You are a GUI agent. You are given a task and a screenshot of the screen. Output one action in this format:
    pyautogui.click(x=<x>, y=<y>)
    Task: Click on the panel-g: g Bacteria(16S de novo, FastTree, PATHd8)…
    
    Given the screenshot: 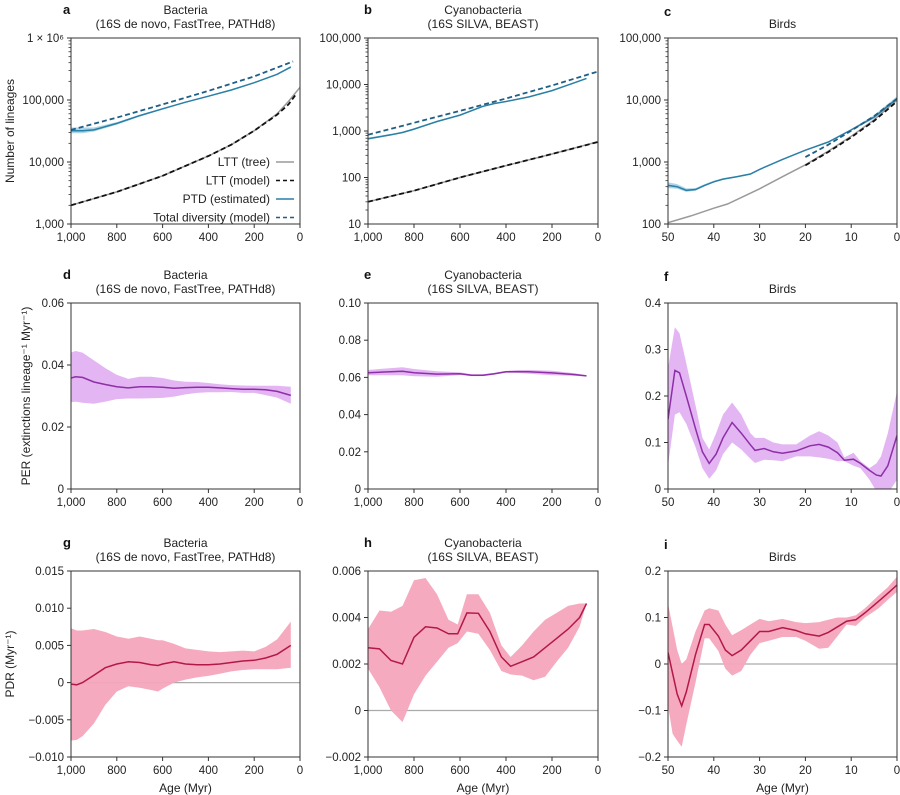 What is the action you would take?
    pyautogui.click(x=166, y=665)
    